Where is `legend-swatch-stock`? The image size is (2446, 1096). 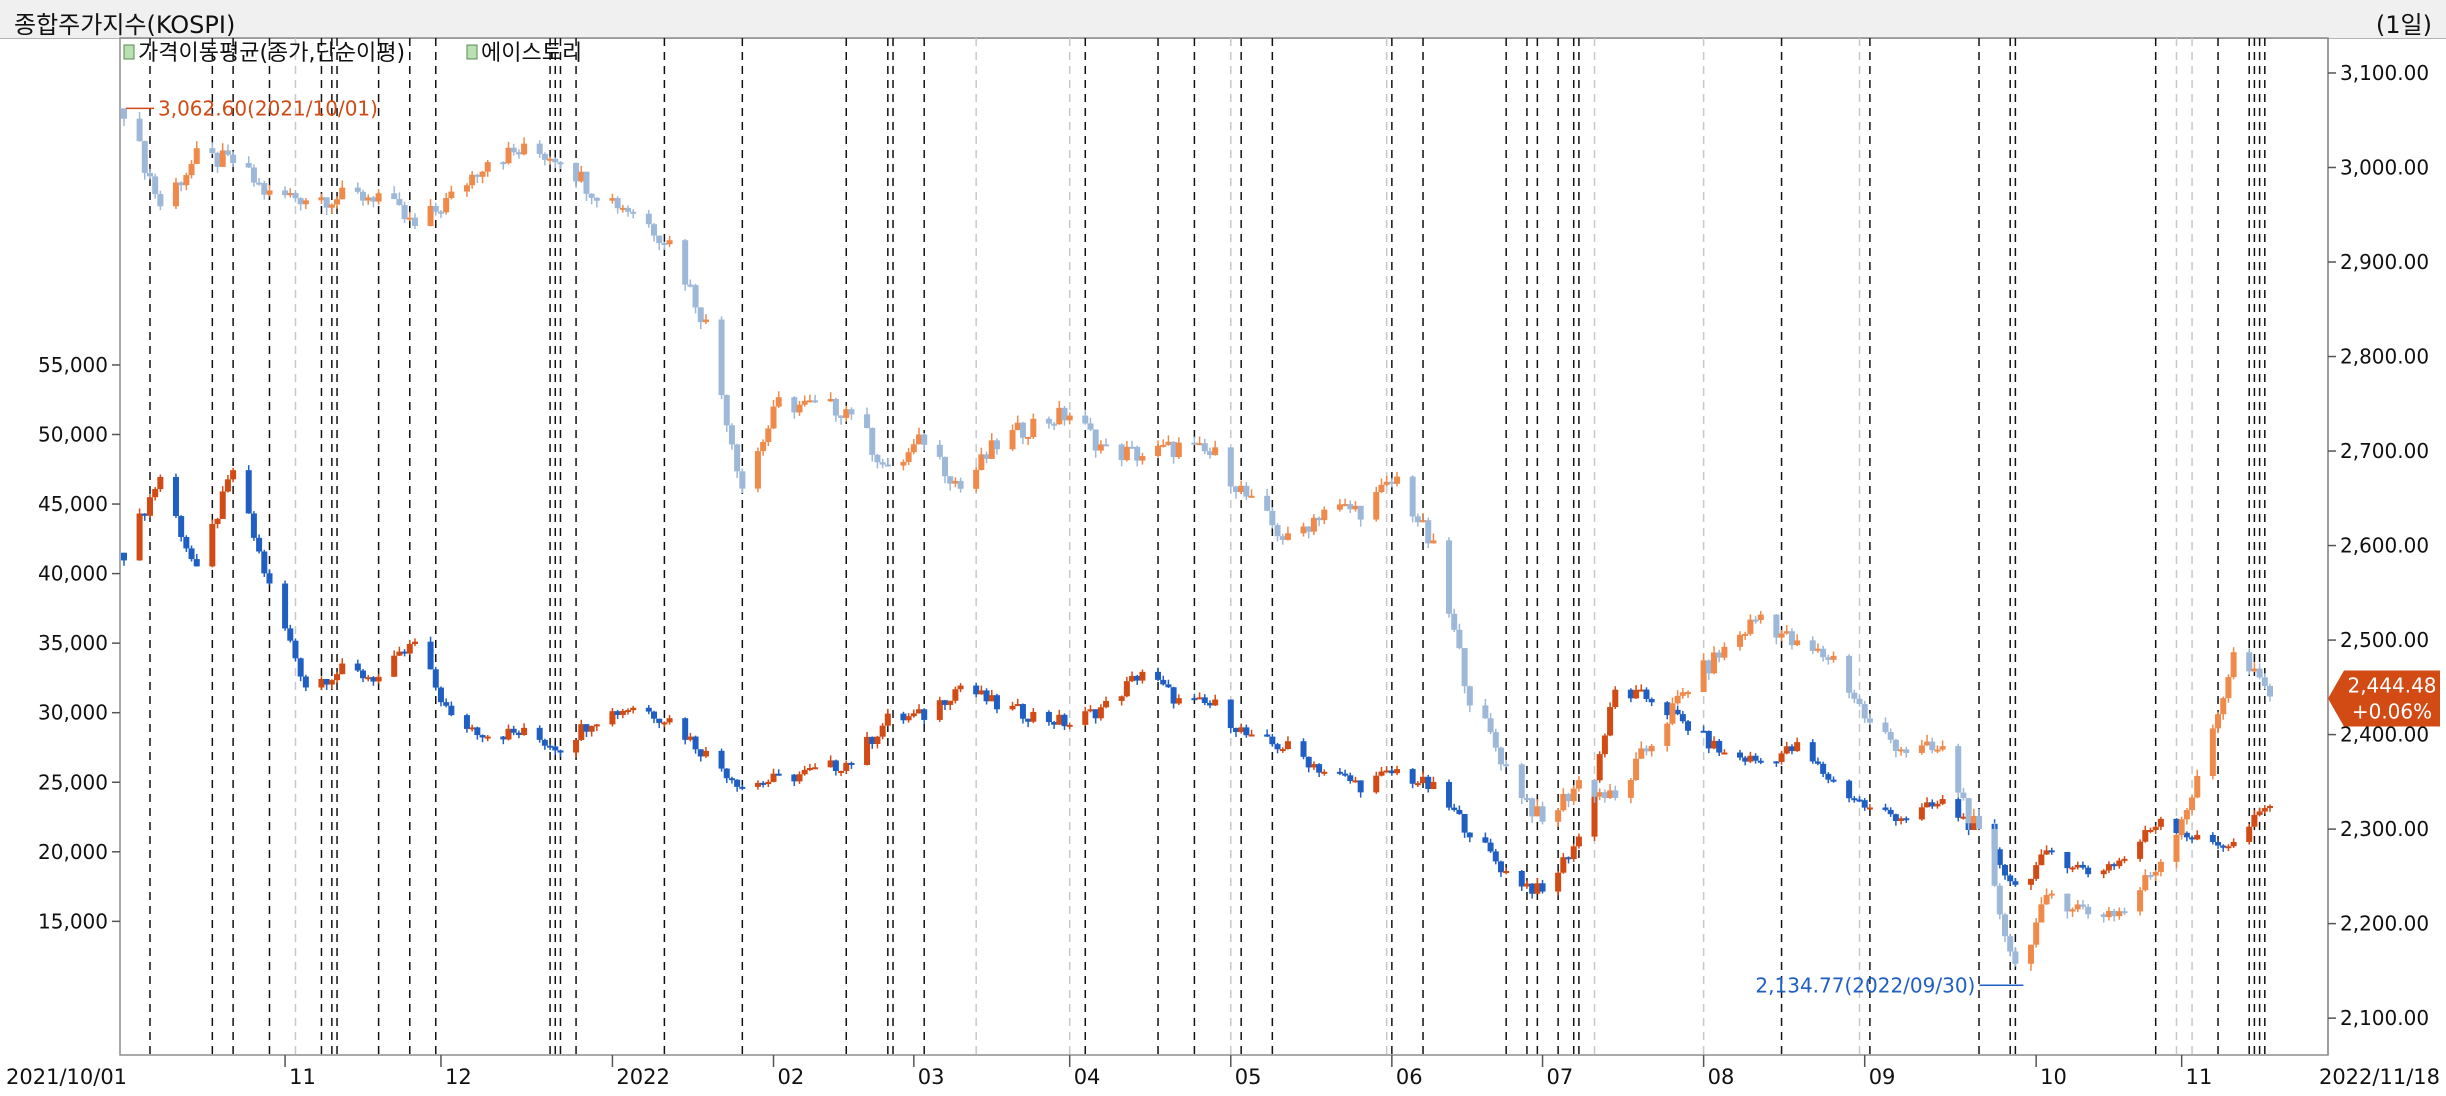
legend-swatch-stock is located at coordinates (472, 52).